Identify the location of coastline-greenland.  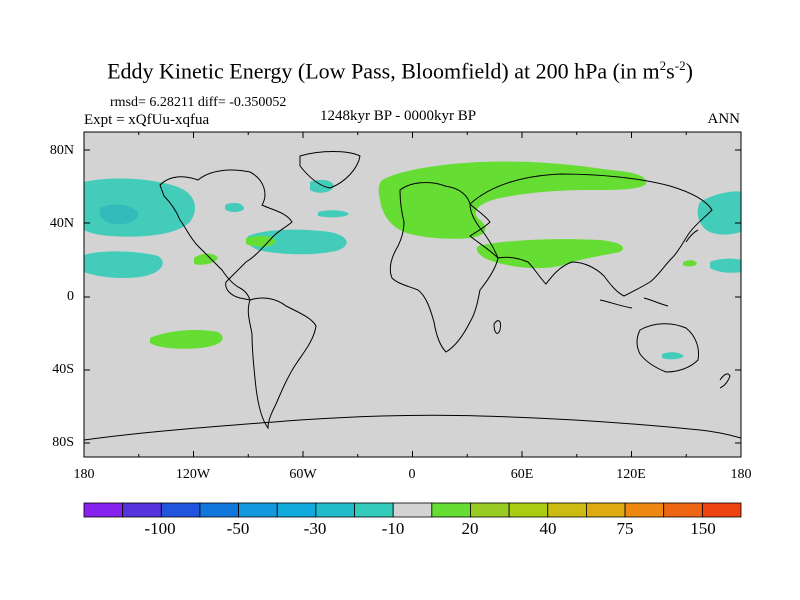
(330, 170).